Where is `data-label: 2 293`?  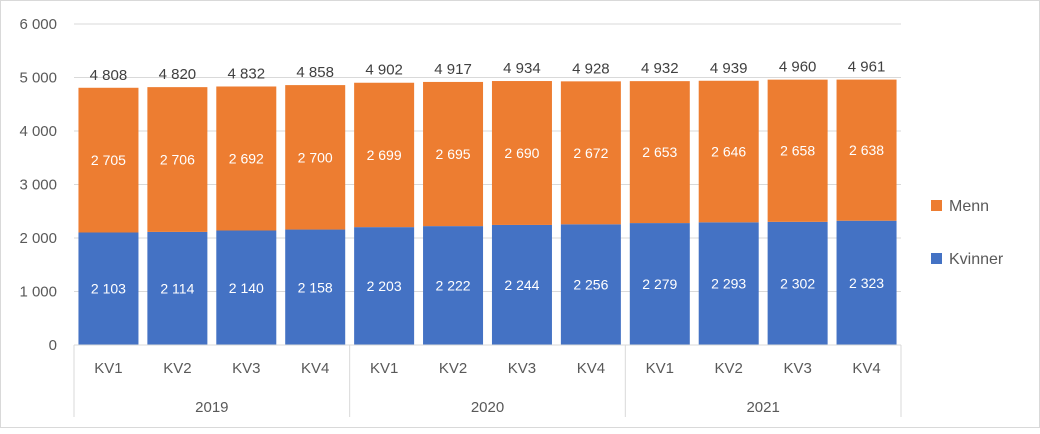
data-label: 2 293 is located at coordinates (728, 284).